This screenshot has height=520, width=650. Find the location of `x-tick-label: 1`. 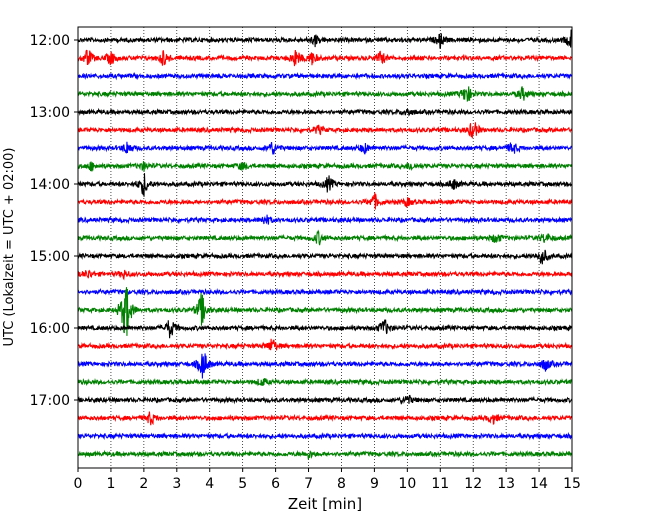

x-tick-label: 1 is located at coordinates (110, 484).